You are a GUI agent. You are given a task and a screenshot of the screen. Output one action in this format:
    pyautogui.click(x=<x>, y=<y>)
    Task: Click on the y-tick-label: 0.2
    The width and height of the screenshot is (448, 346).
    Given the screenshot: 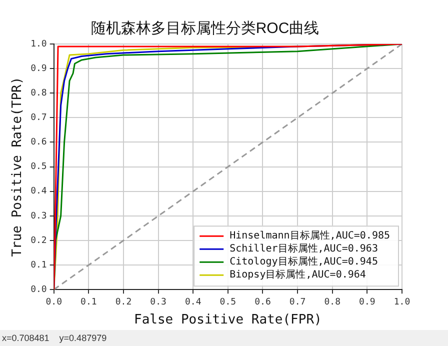 What is the action you would take?
    pyautogui.click(x=38, y=241)
    